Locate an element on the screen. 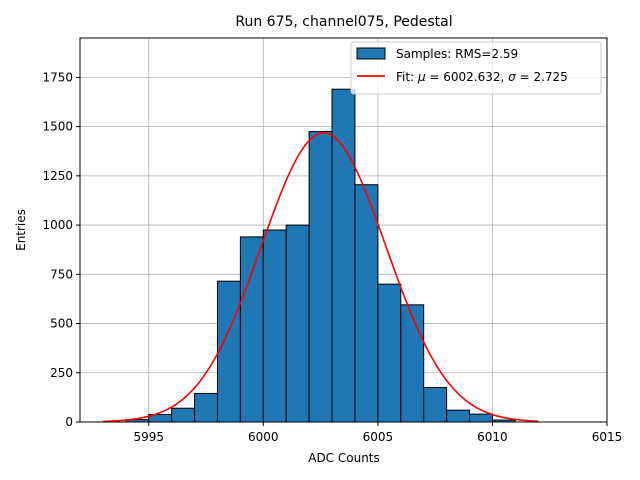 The image size is (640, 480). y-tick-label: 250 is located at coordinates (61, 373).